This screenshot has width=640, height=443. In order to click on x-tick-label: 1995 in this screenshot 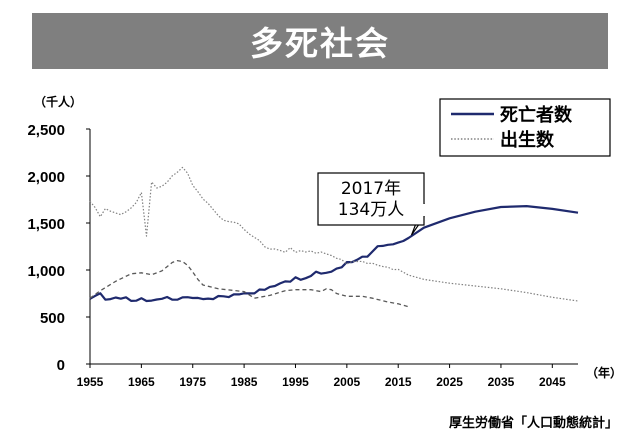, I will do `click(295, 382)`.